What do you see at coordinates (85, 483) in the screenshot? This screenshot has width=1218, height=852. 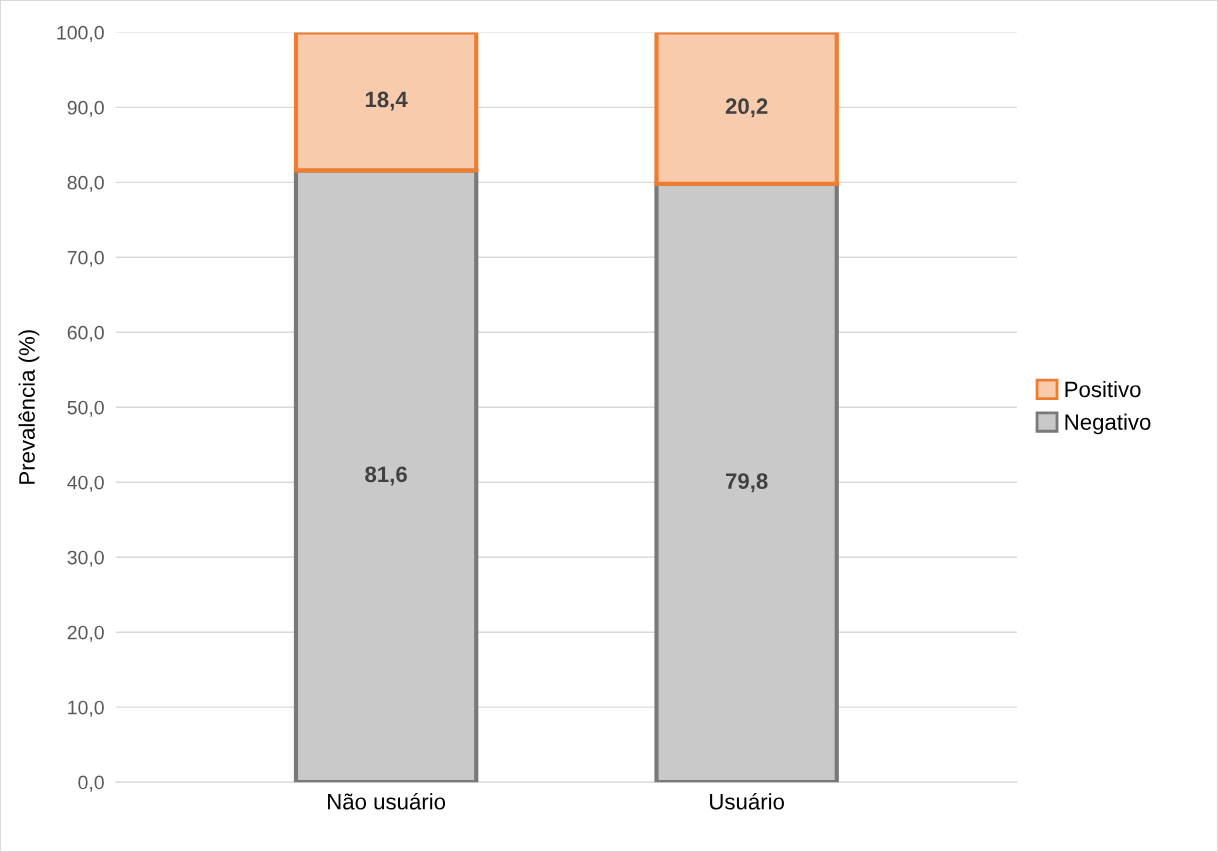 I see `y-tick-label: 40,0` at bounding box center [85, 483].